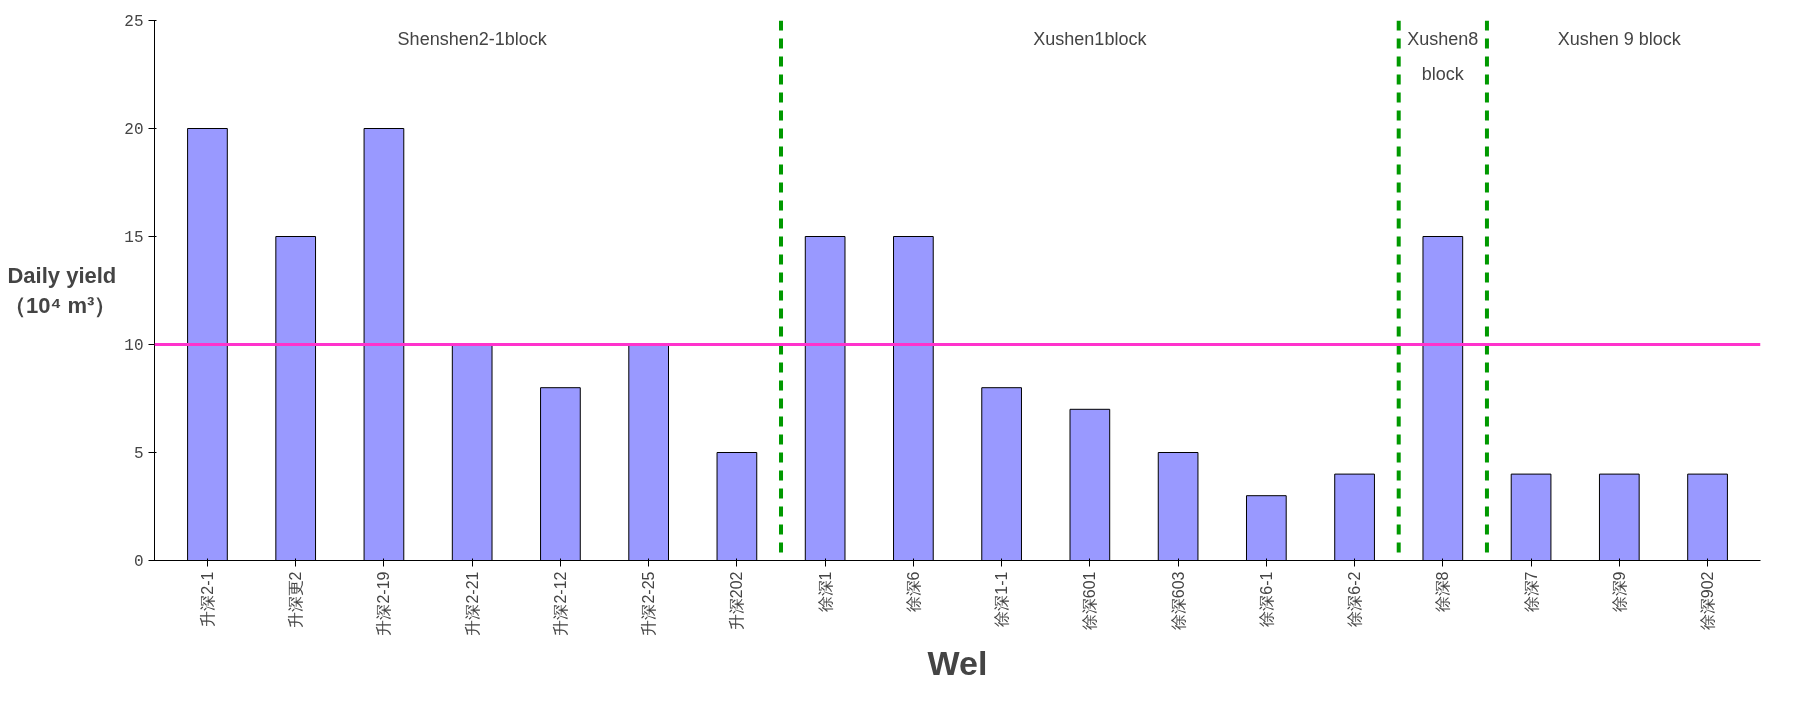  I want to click on x-tick-label: 升深2-25, so click(649, 603).